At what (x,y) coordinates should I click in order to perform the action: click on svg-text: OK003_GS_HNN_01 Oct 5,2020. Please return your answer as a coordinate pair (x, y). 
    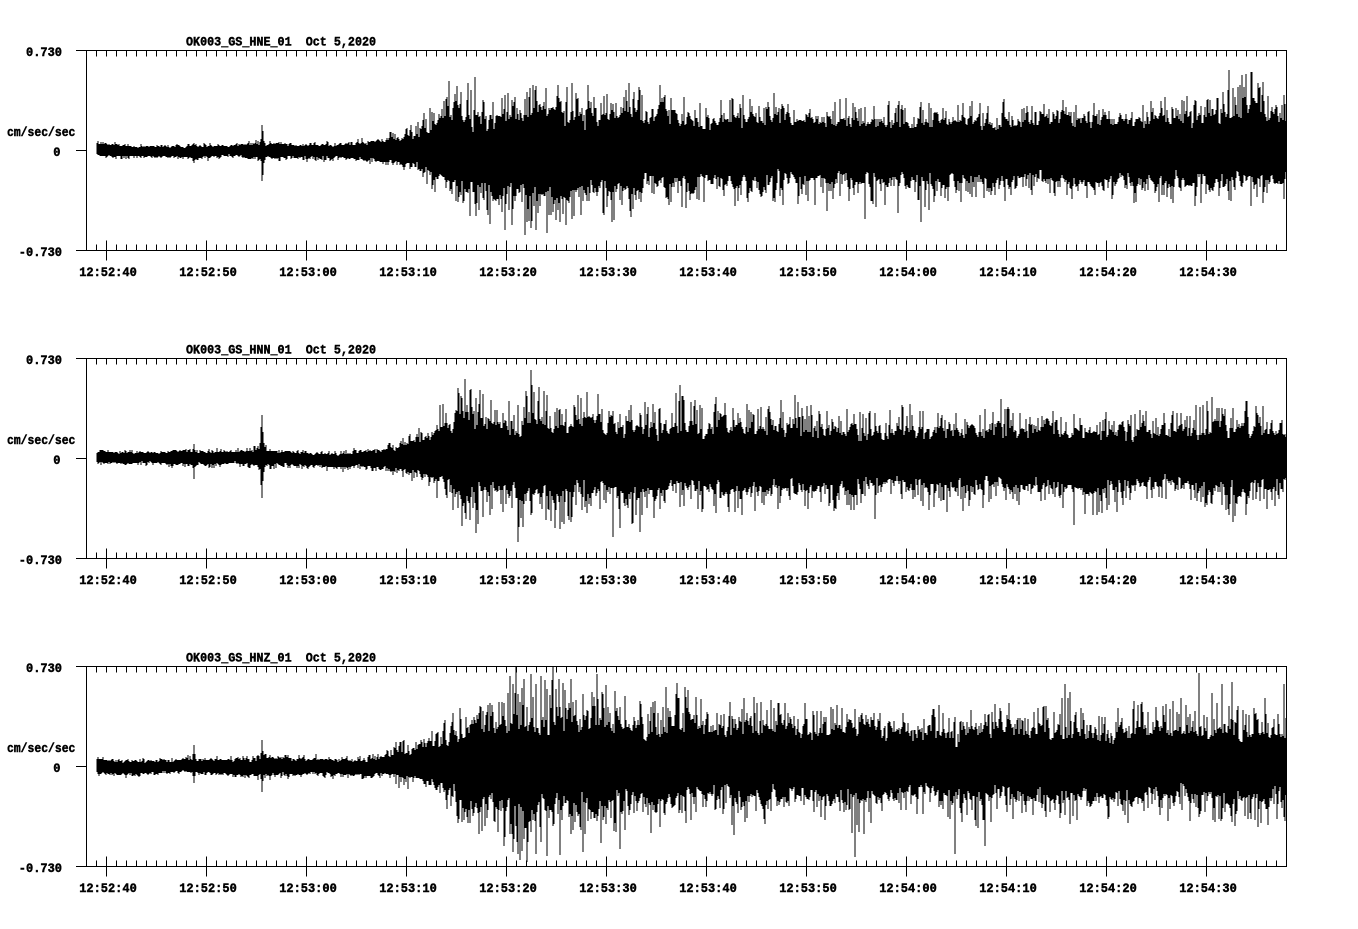
    Looking at the image, I should click on (281, 350).